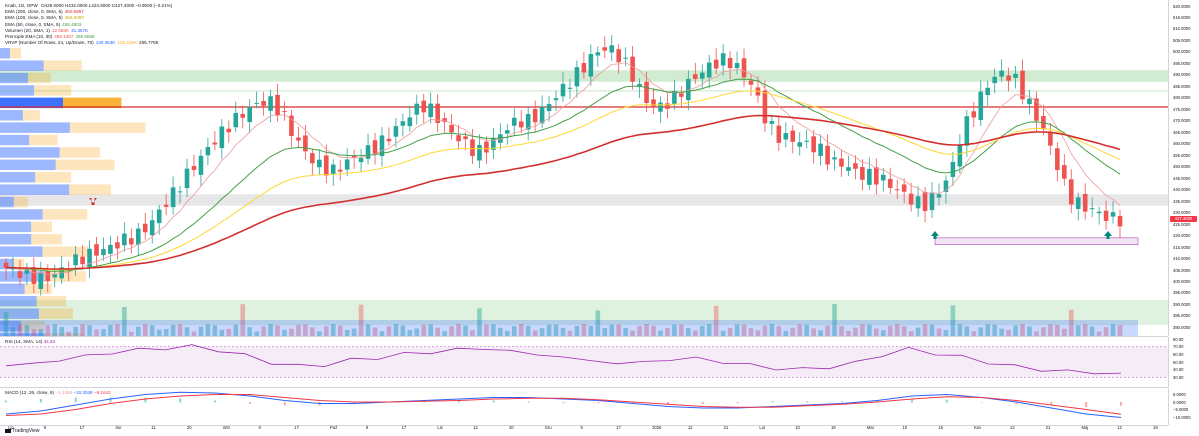  What do you see at coordinates (1085, 427) in the screenshot?
I see `time-tick-label: Maj` at bounding box center [1085, 427].